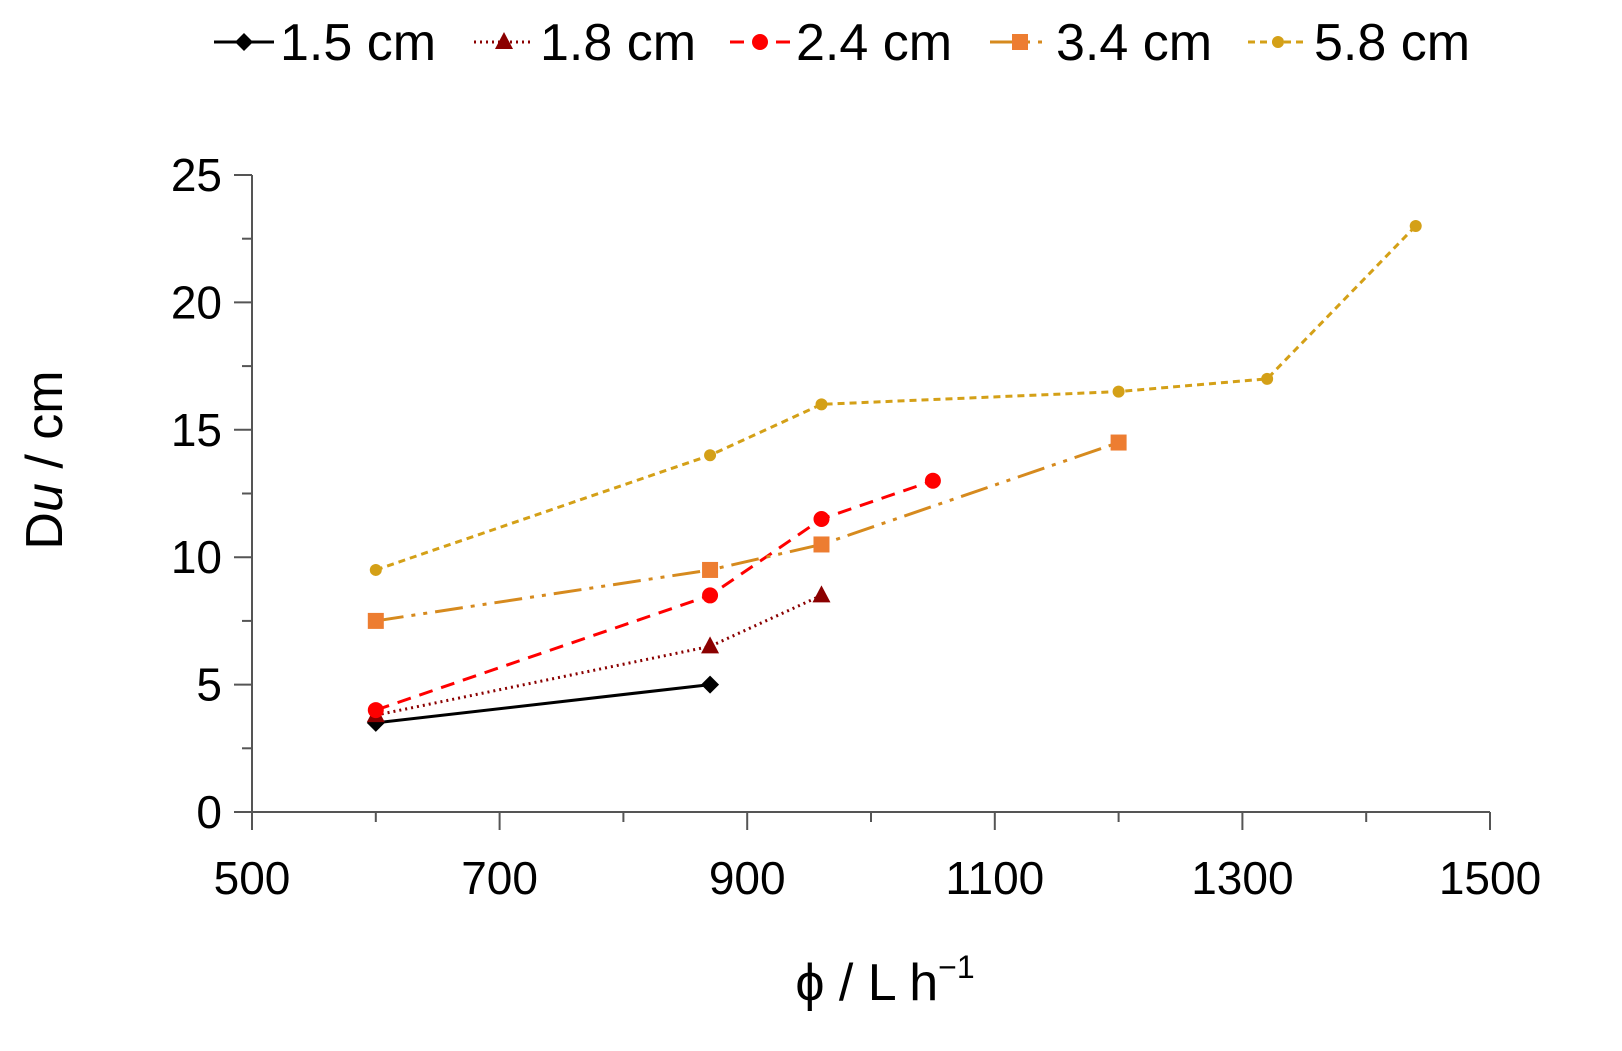 Image resolution: width=1622 pixels, height=1051 pixels. I want to click on x-tick-label: 1100, so click(994, 878).